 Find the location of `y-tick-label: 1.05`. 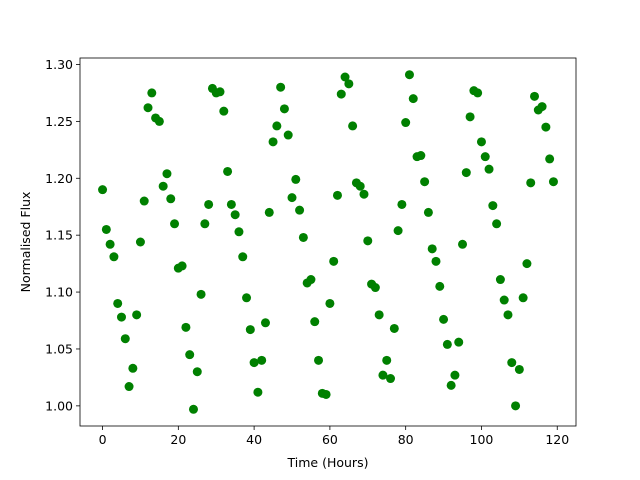

y-tick-label: 1.05 is located at coordinates (59, 348).